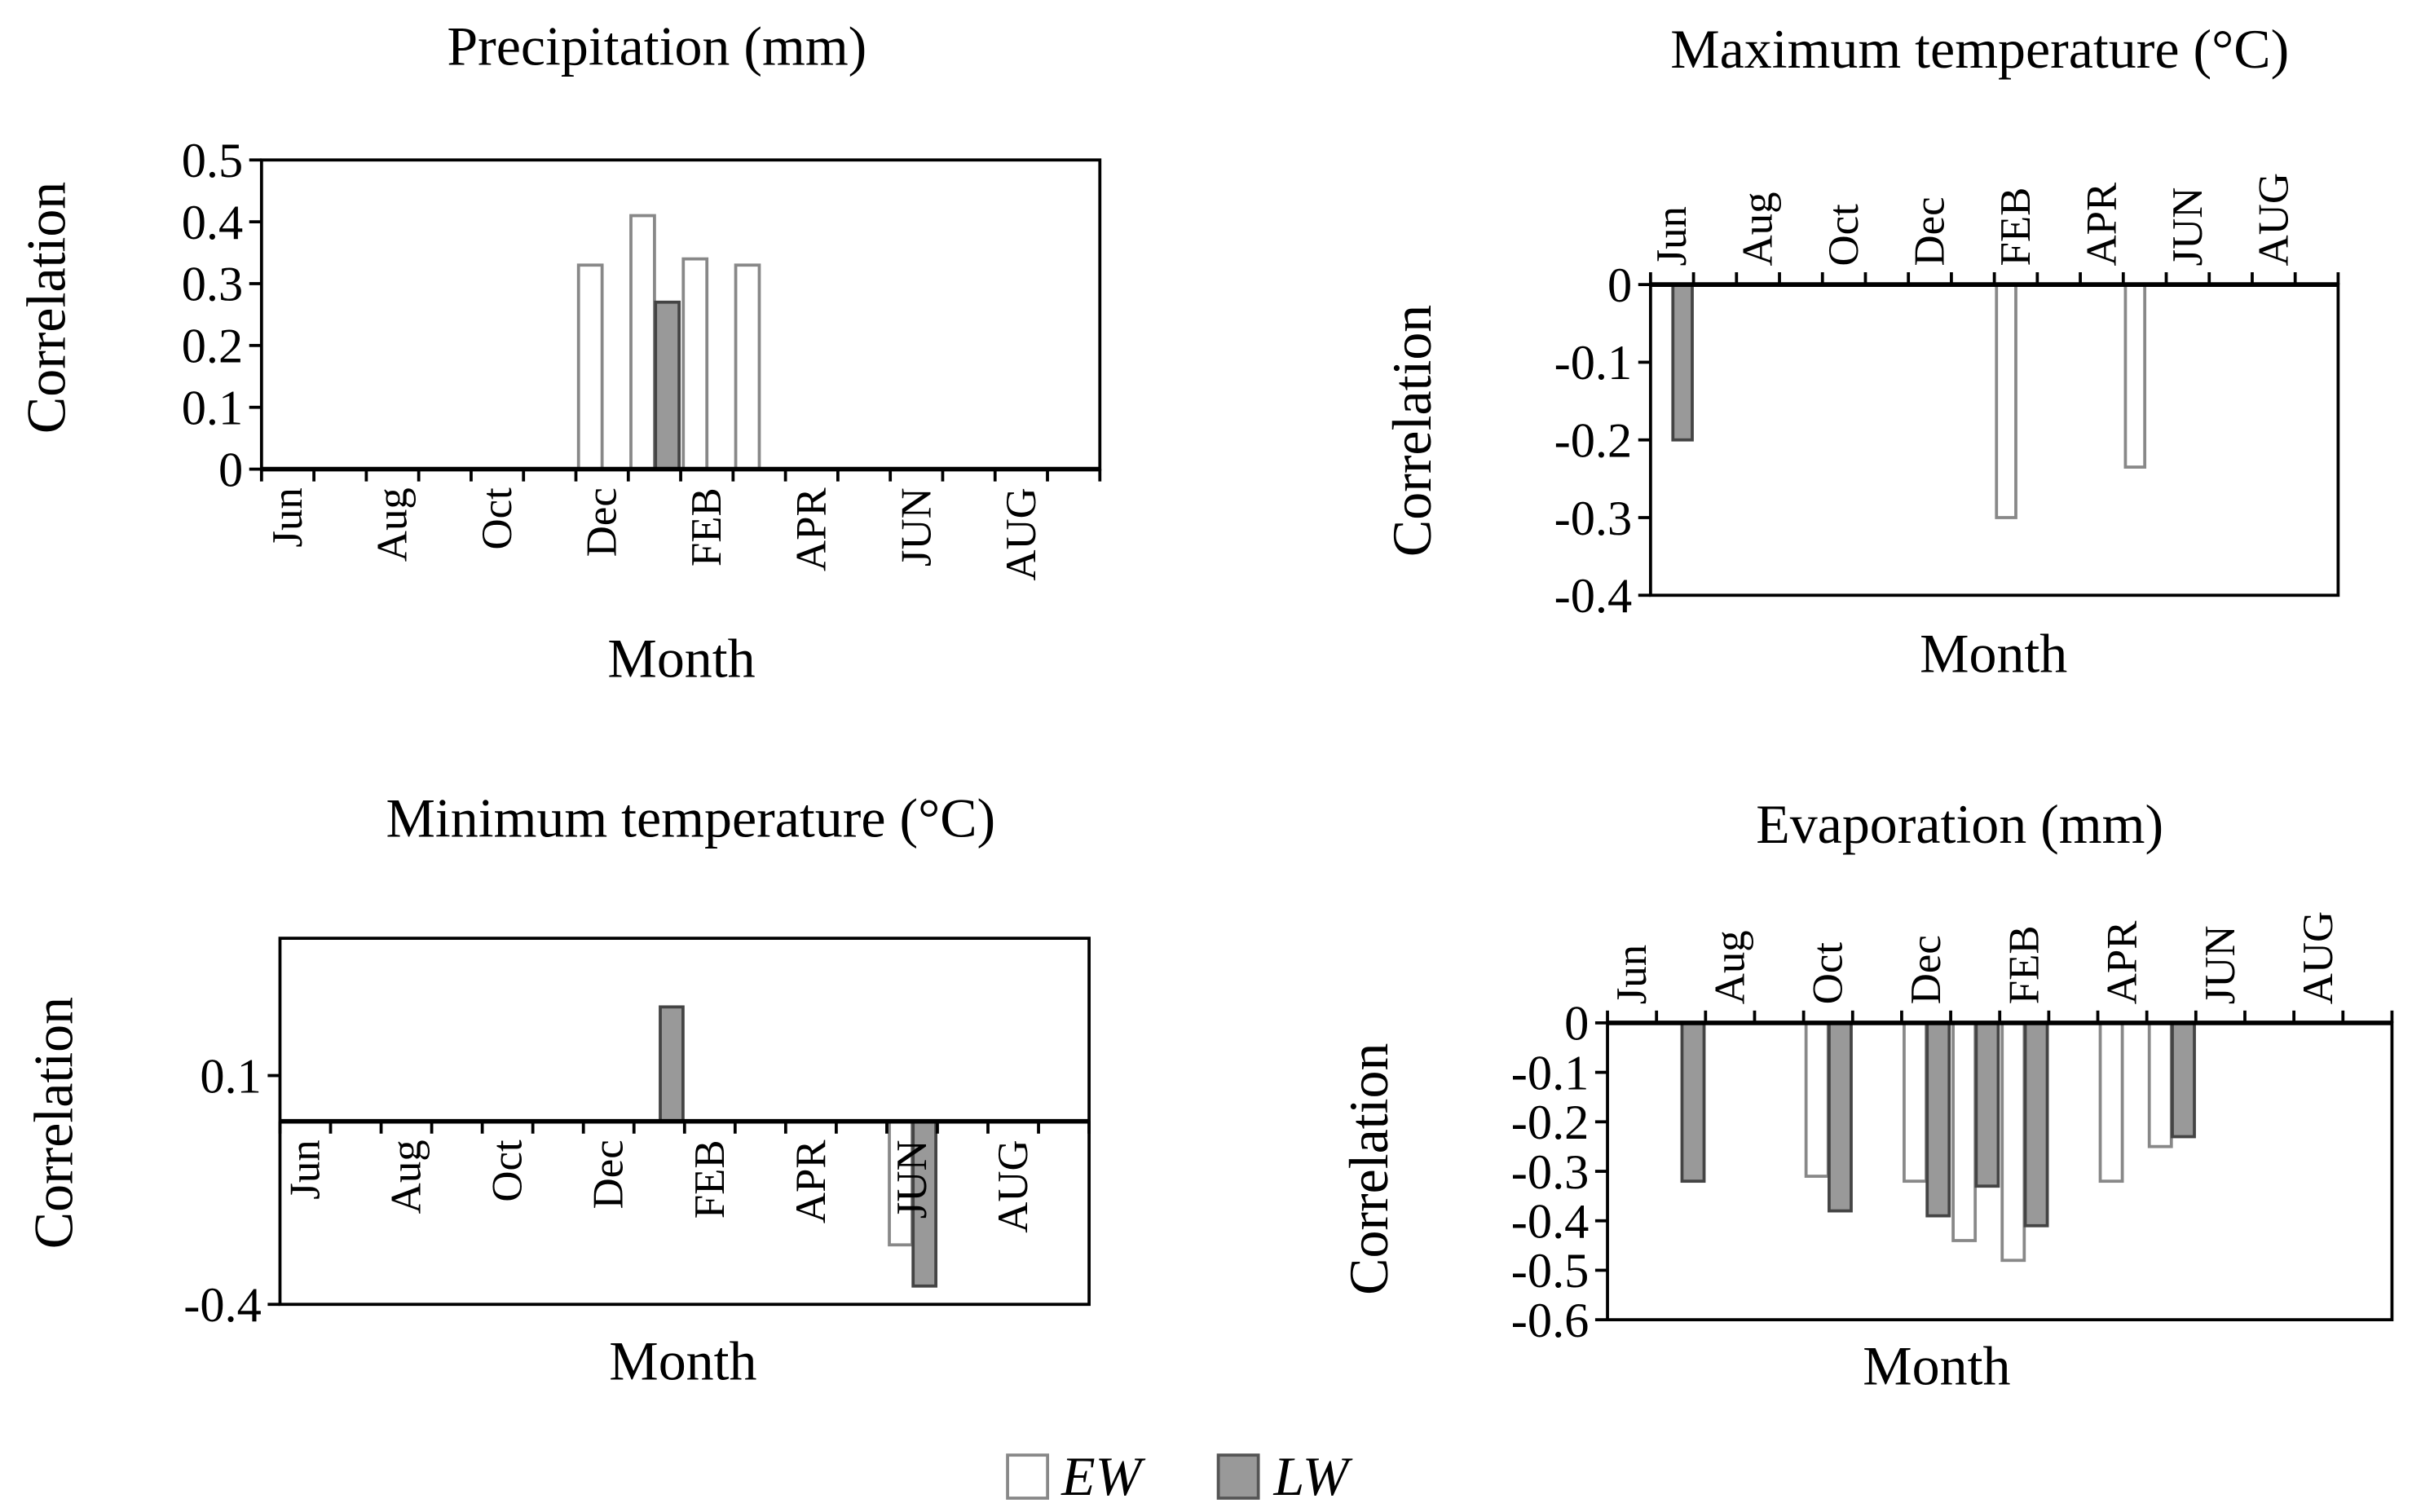 This screenshot has width=2412, height=1512. I want to click on y-tick-label: -0.5, so click(1551, 1271).